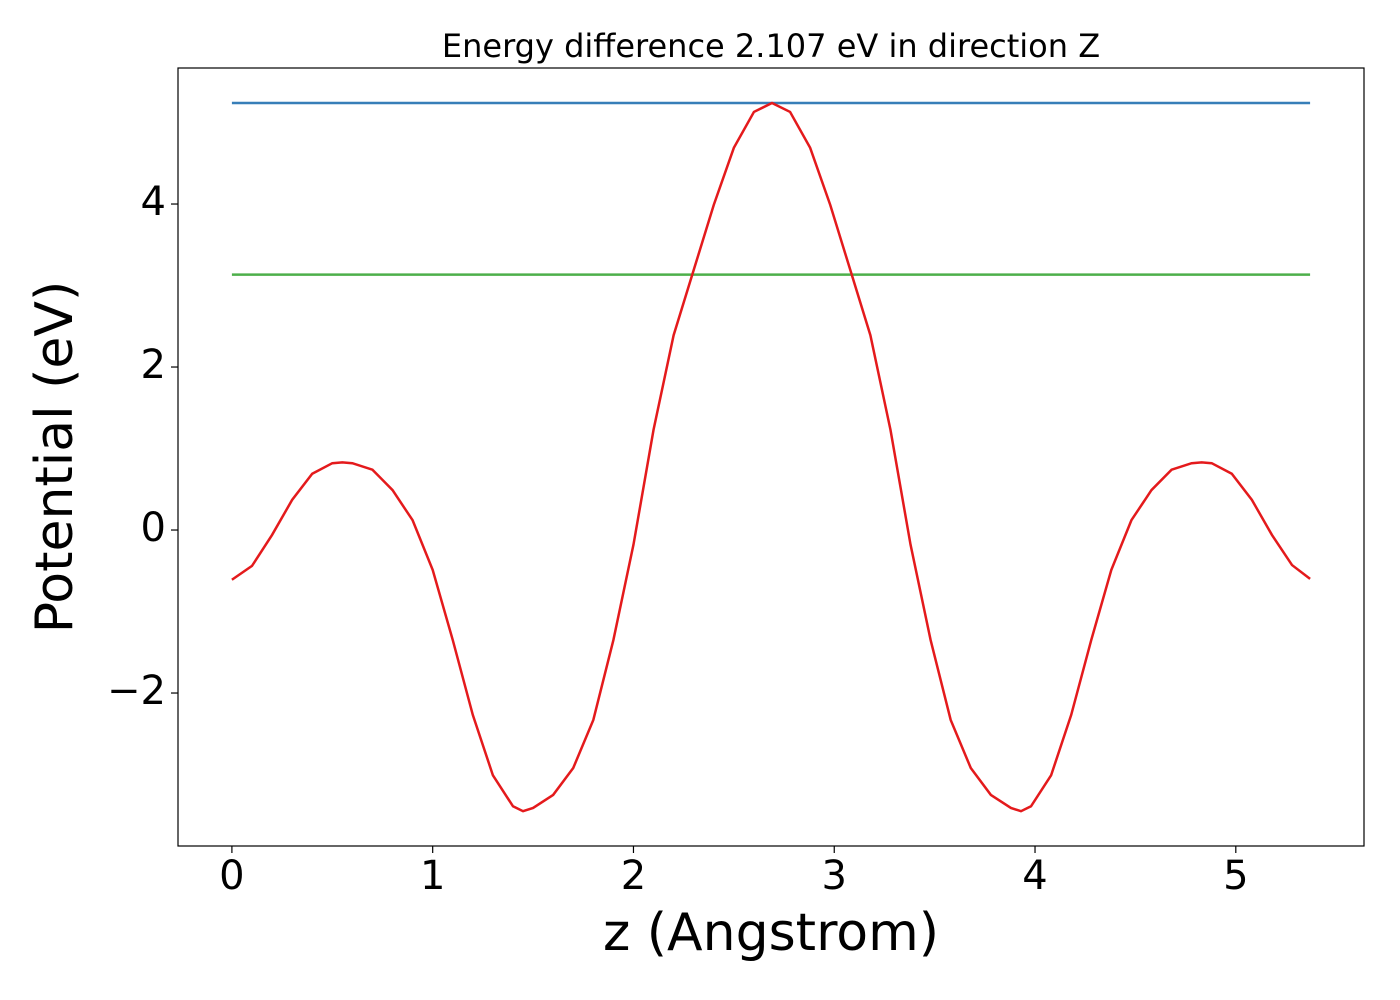 This screenshot has height=1000, width=1400. Describe the element at coordinates (432, 876) in the screenshot. I see `x-tick-label: 1` at that location.